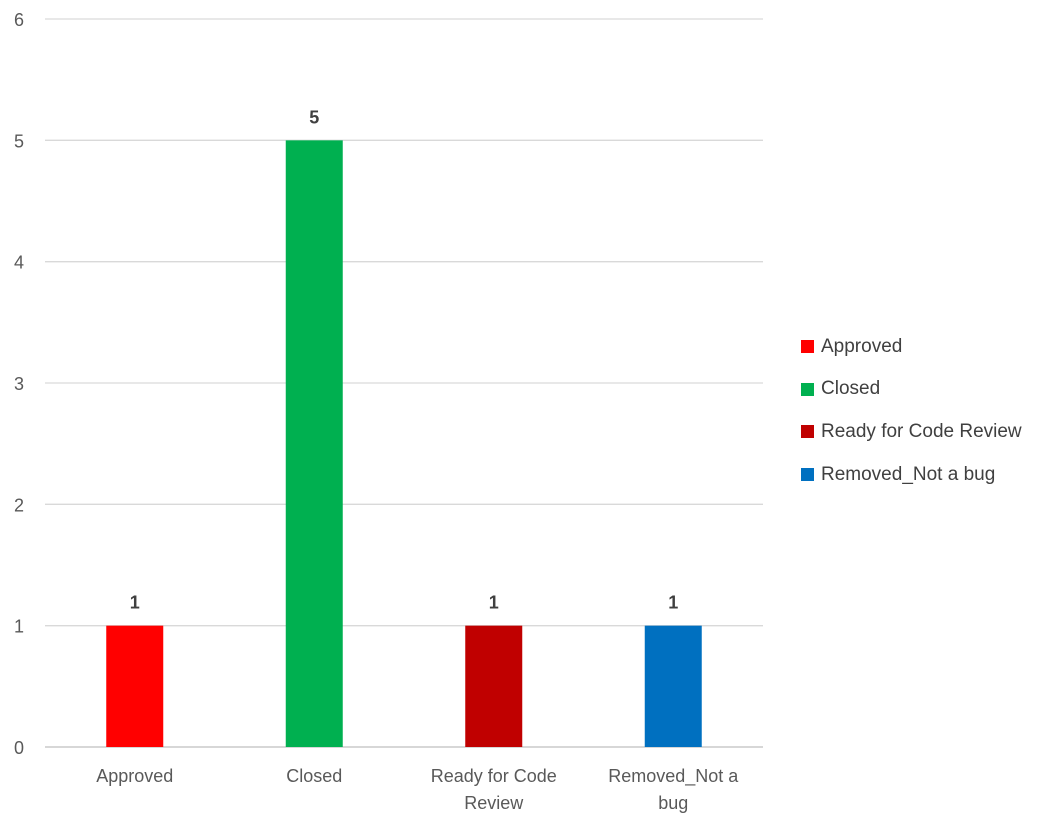 The image size is (1059, 820). Describe the element at coordinates (494, 803) in the screenshot. I see `x-tick-label-line: Review` at that location.